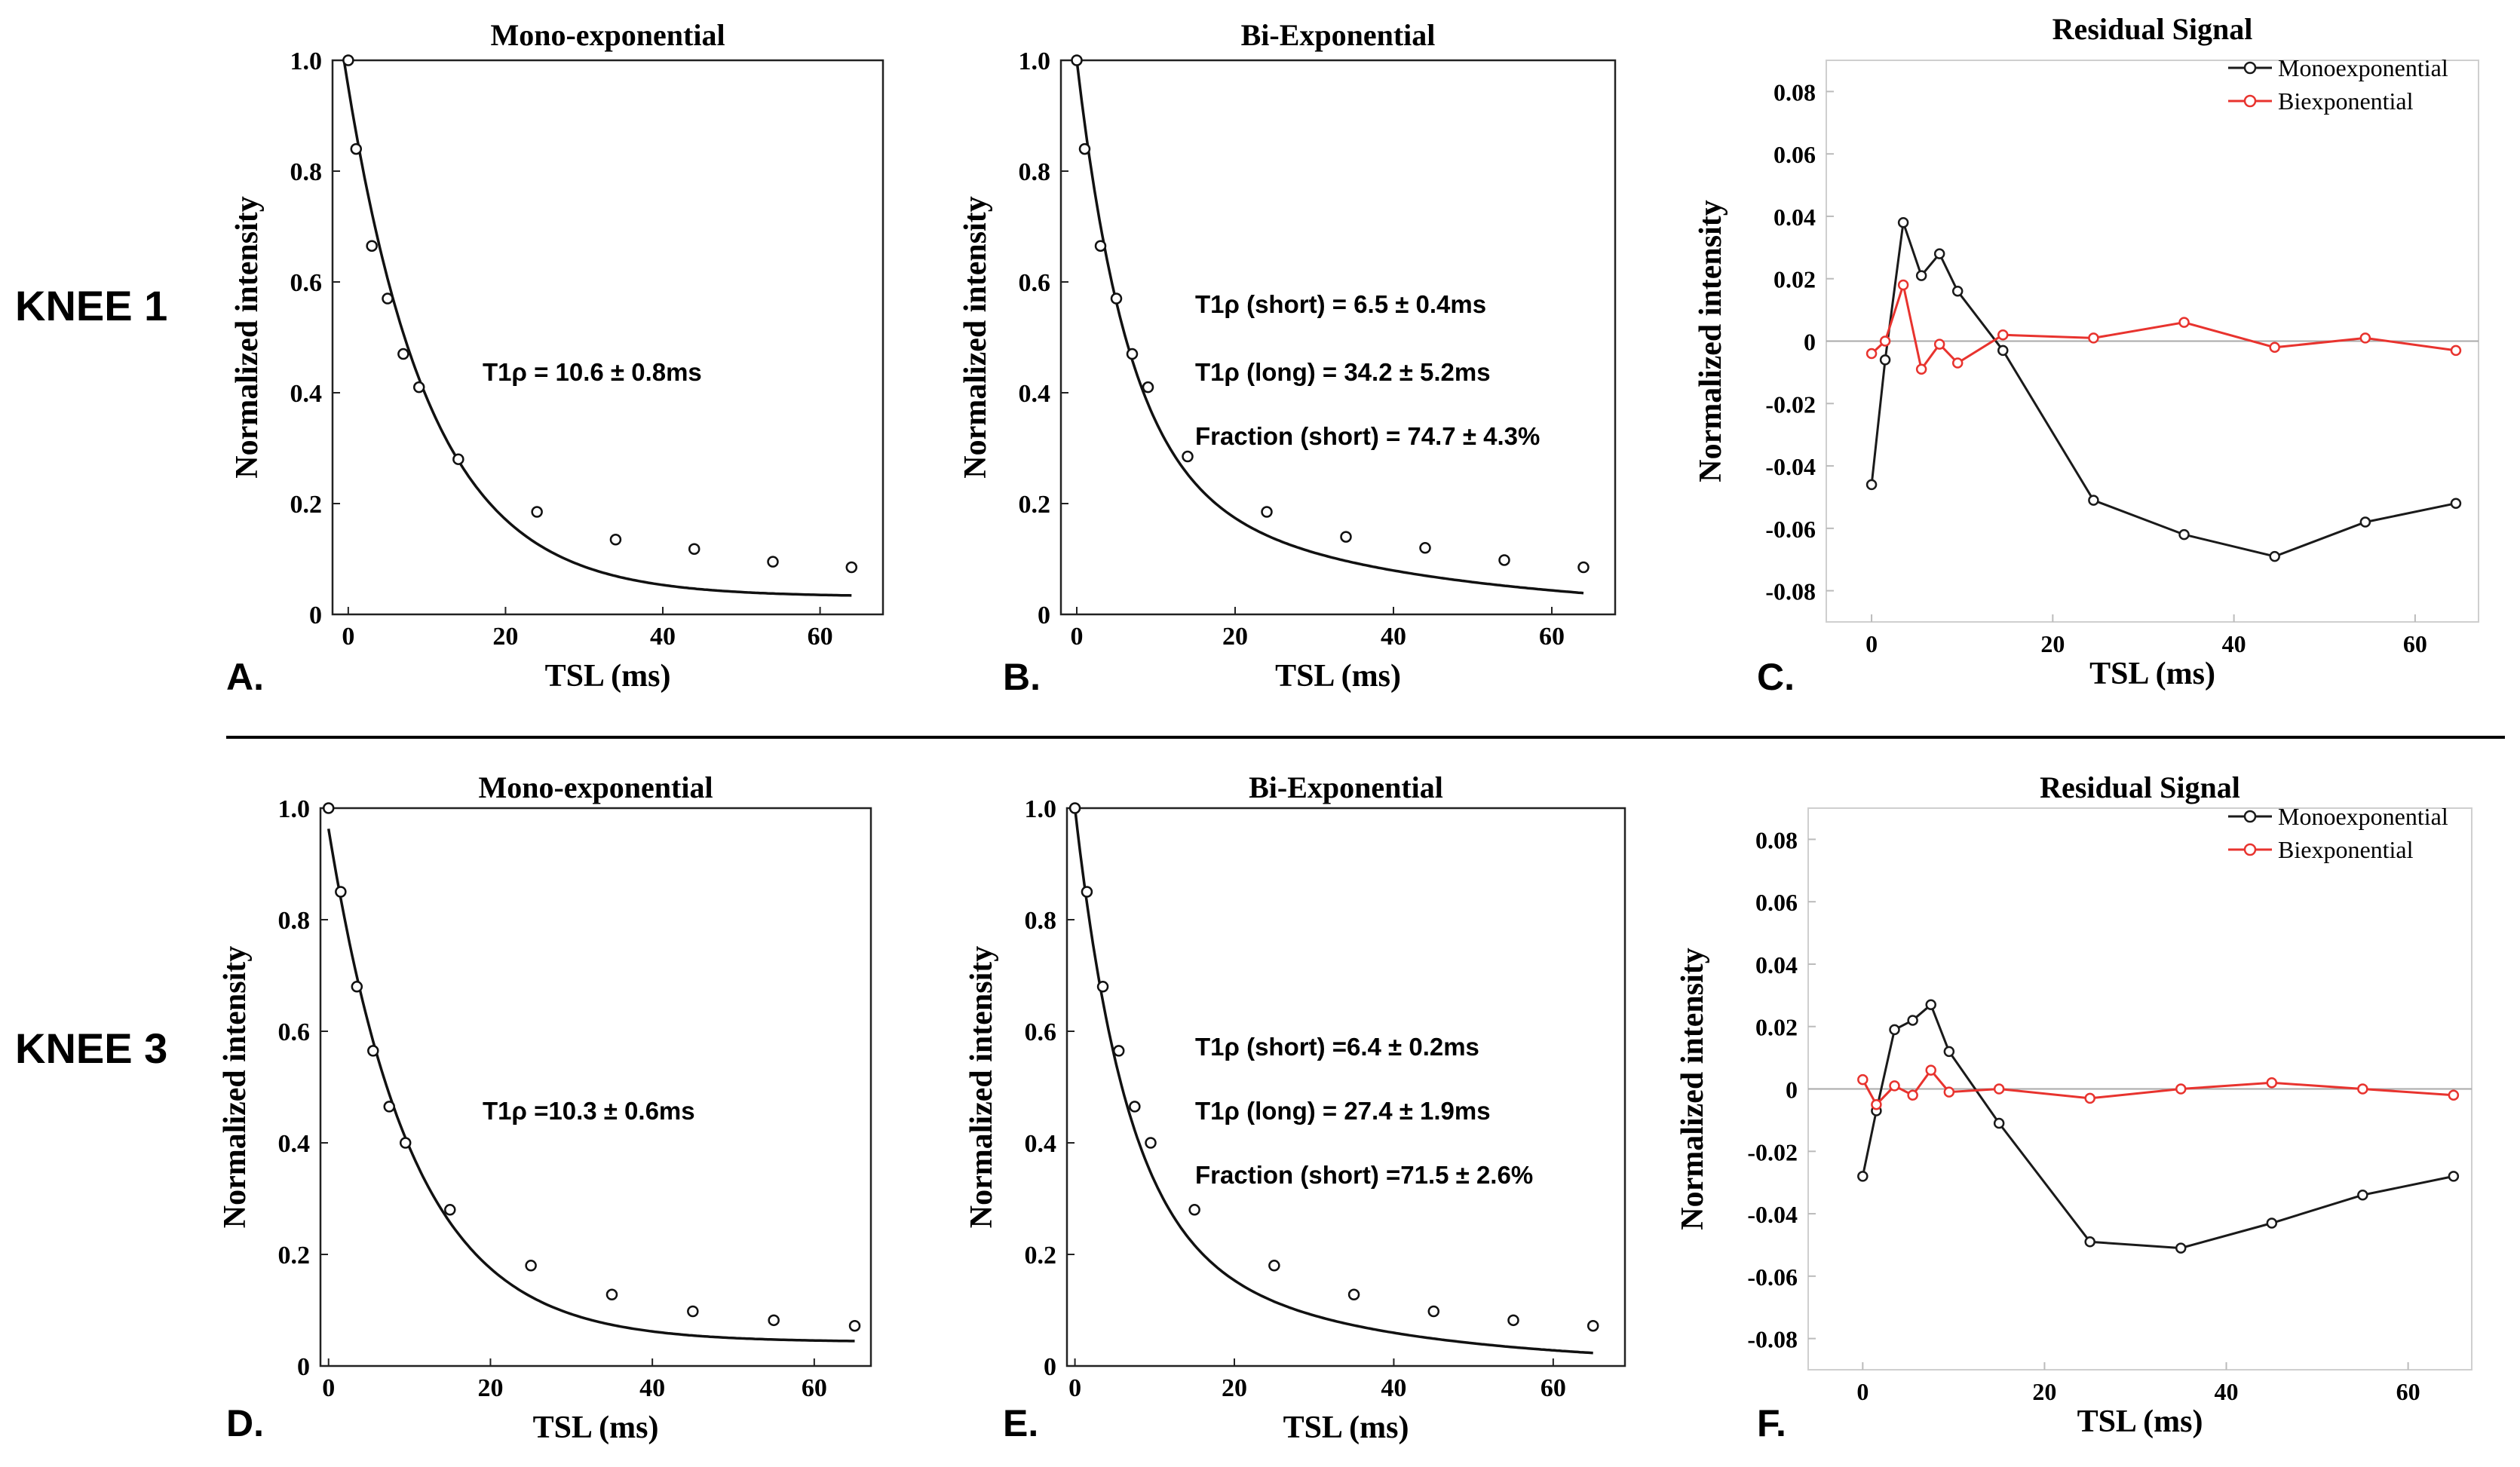 This screenshot has width=2520, height=1467. What do you see at coordinates (1771, 1423) in the screenshot?
I see `panel-letter: F.` at bounding box center [1771, 1423].